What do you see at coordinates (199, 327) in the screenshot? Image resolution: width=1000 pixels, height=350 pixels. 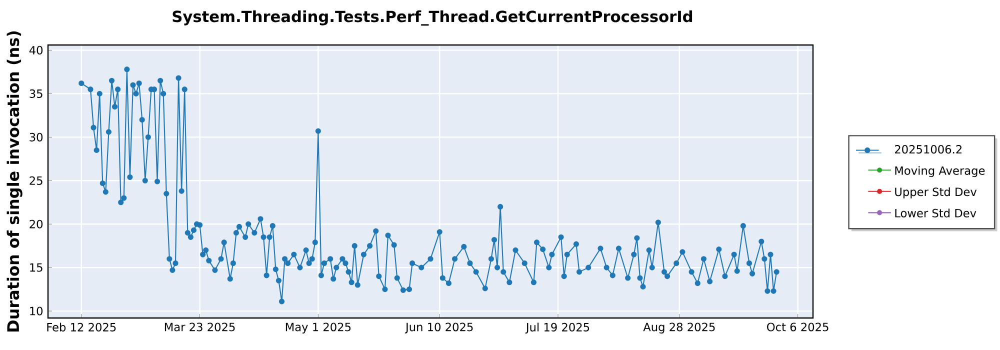 I see `x-tick-label: Mar 23 2025` at bounding box center [199, 327].